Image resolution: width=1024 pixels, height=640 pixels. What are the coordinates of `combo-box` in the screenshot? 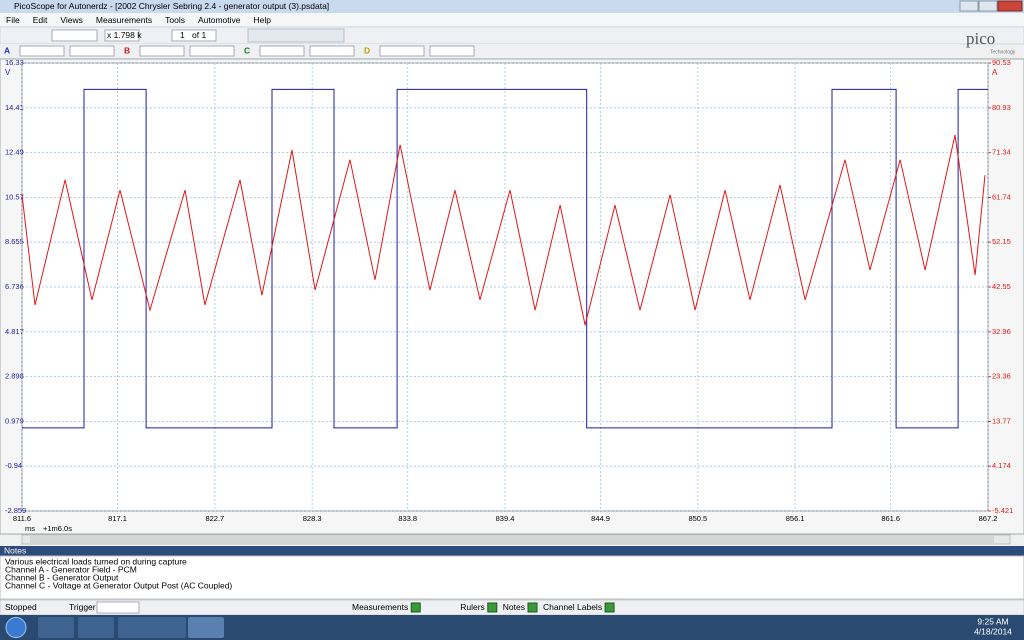 It's located at (74, 35).